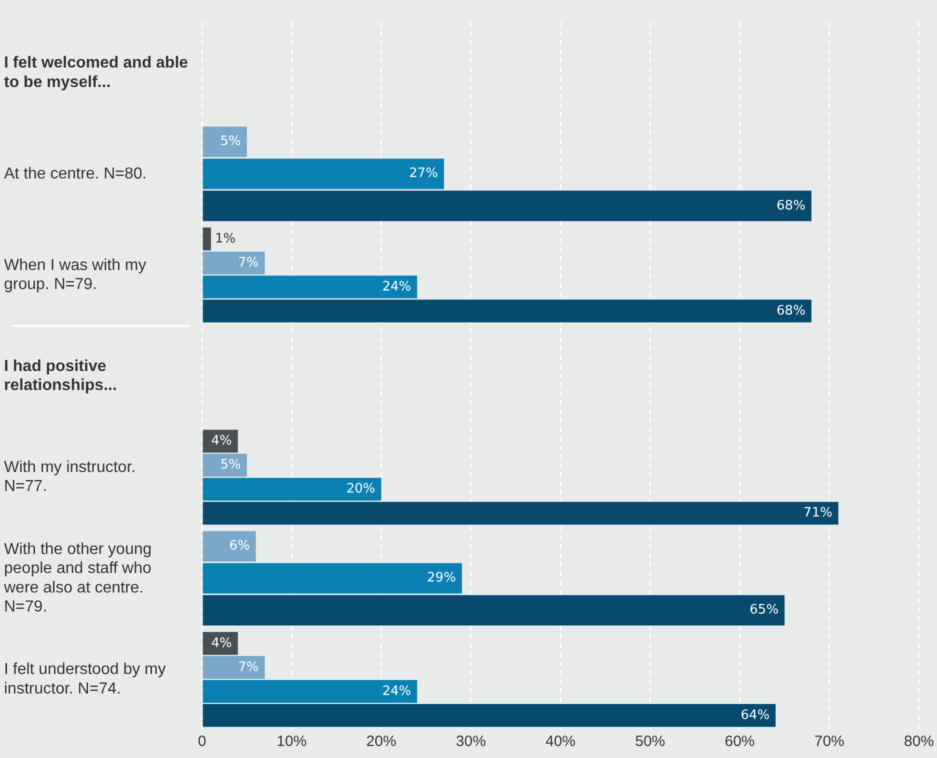 The image size is (937, 758). I want to click on data-label: 71%, so click(817, 513).